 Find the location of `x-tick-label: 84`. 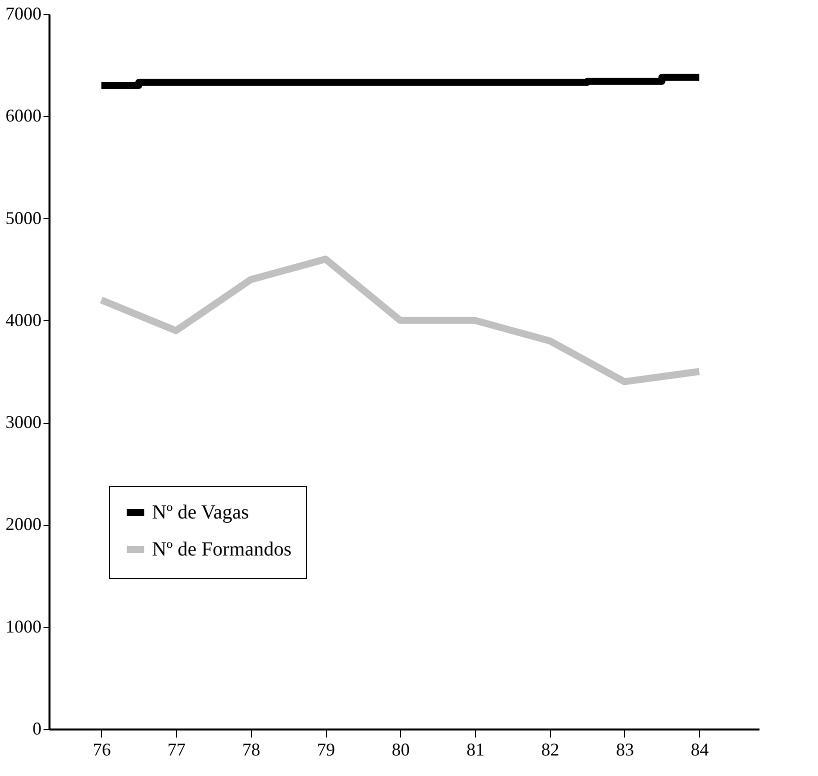

x-tick-label: 84 is located at coordinates (699, 750).